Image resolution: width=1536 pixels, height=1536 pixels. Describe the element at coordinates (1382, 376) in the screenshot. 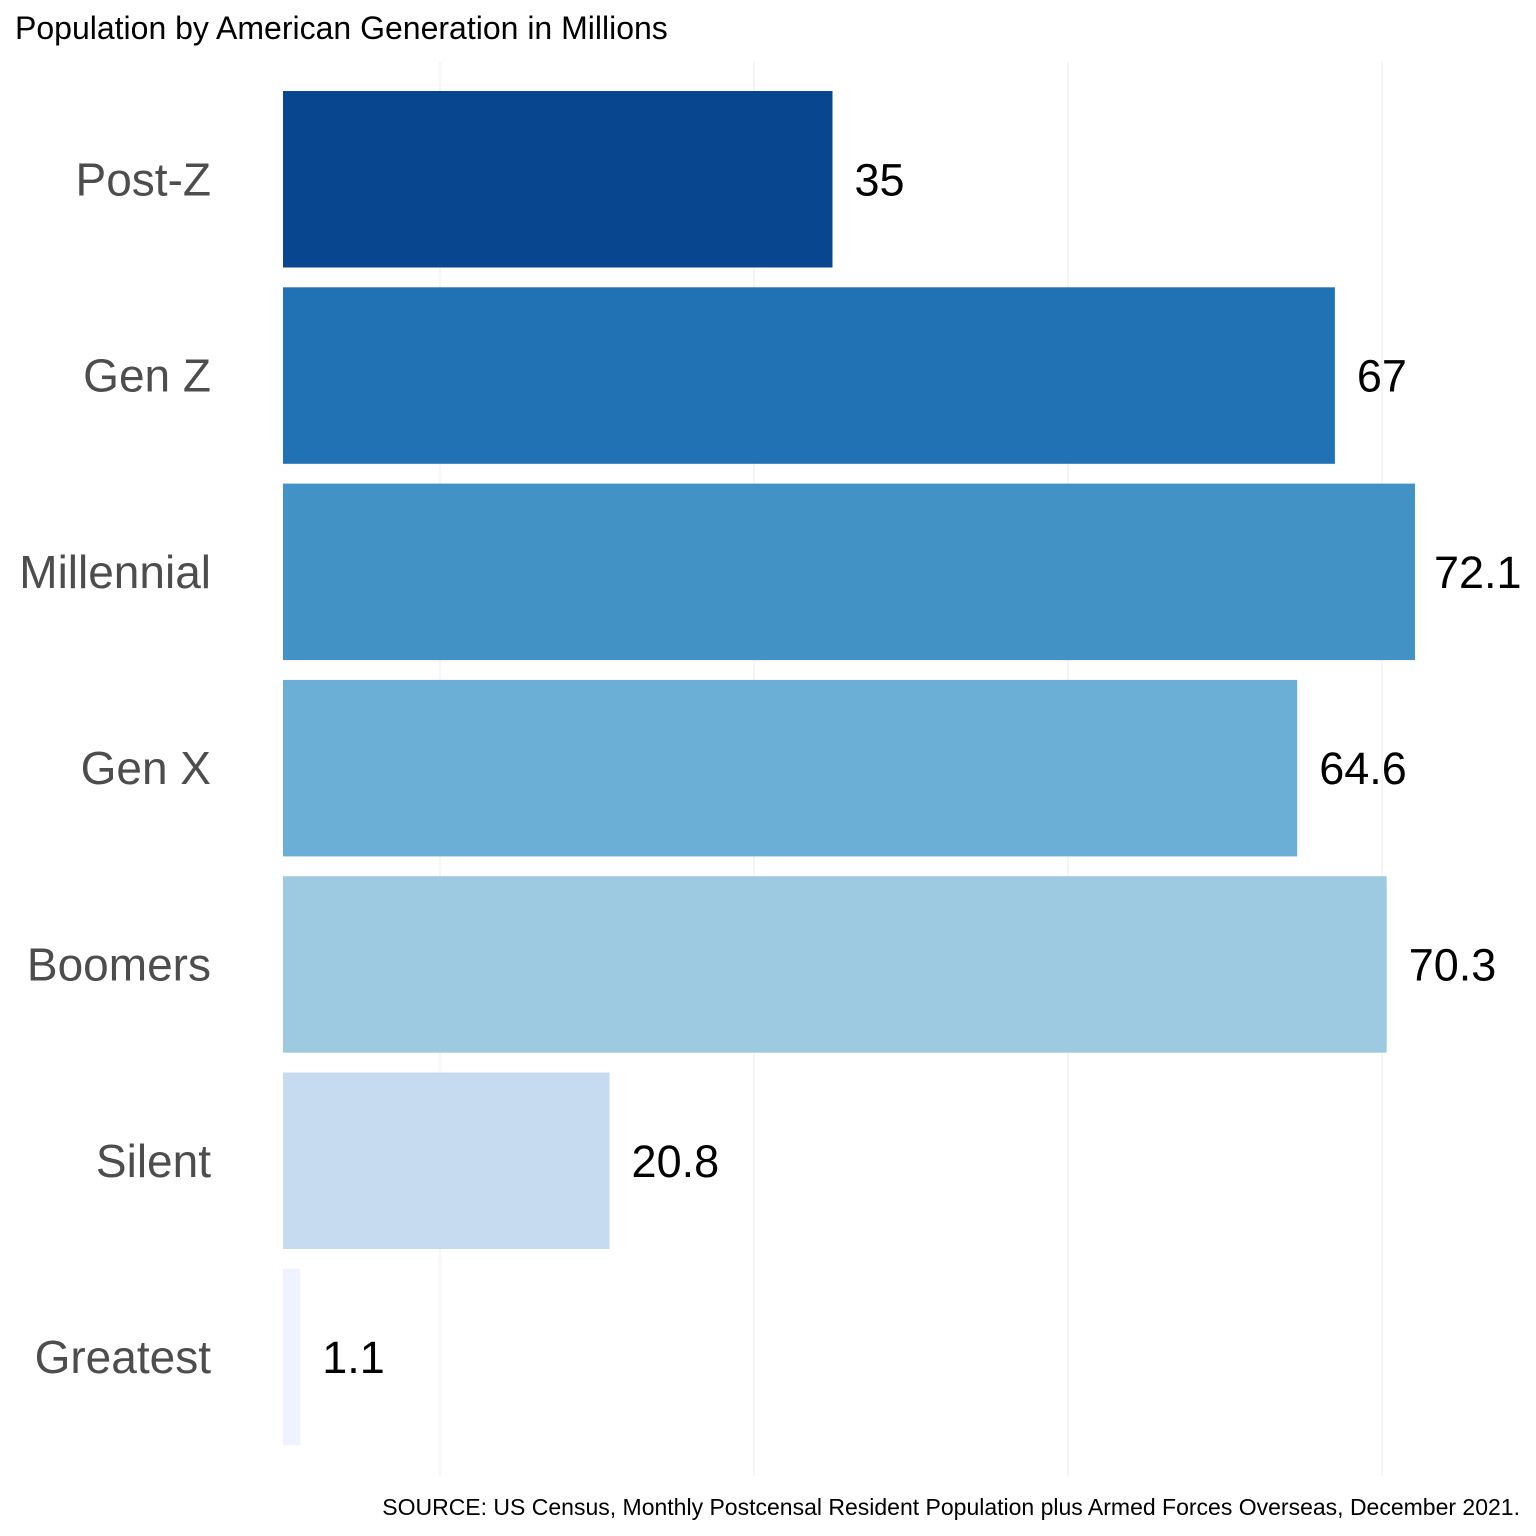

I see `value-label: 67` at that location.